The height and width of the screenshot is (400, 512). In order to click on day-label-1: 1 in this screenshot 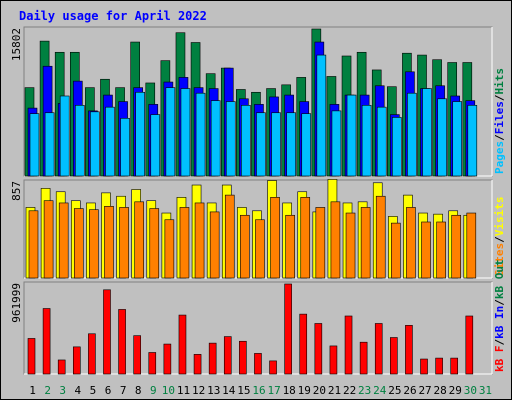, I will do `click(32, 390)`.